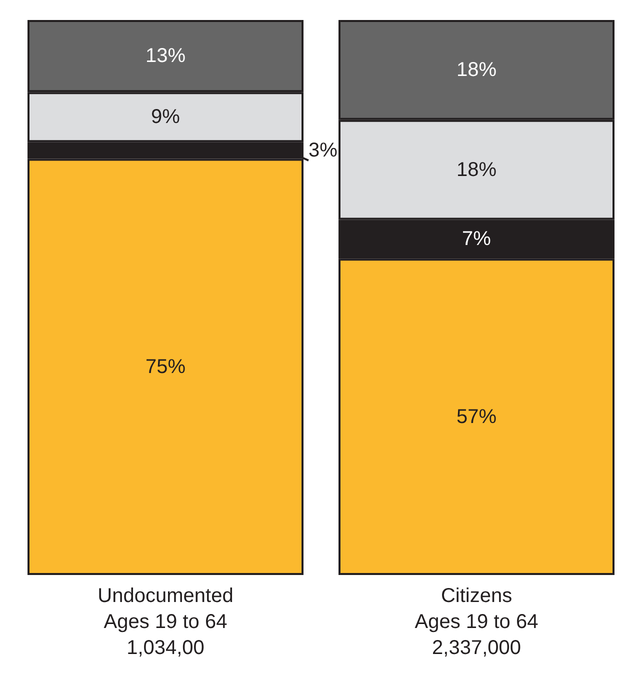 The height and width of the screenshot is (677, 642). Describe the element at coordinates (476, 417) in the screenshot. I see `data-label: 57%` at that location.